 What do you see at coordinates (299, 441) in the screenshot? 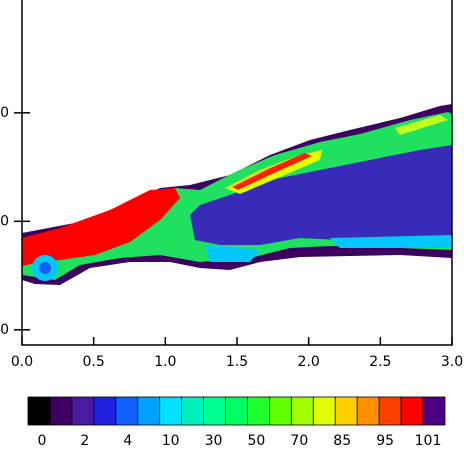
I see `colorbar-label: 70` at bounding box center [299, 441].